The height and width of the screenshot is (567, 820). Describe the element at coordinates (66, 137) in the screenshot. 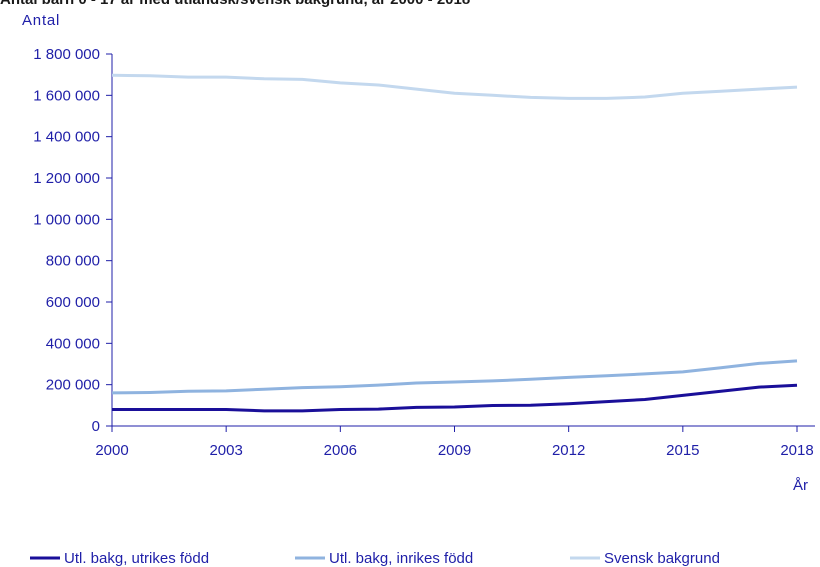

I see `y-tick-label: 1 400 000` at that location.